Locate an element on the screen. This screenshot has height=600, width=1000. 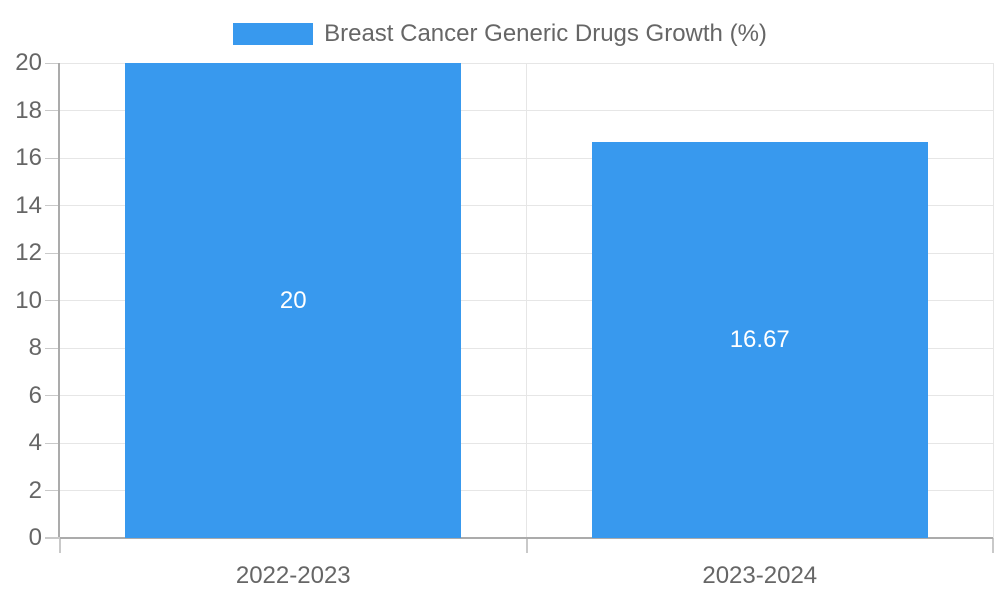
x-tick-label-2023-2024: 2023-2024 is located at coordinates (760, 575).